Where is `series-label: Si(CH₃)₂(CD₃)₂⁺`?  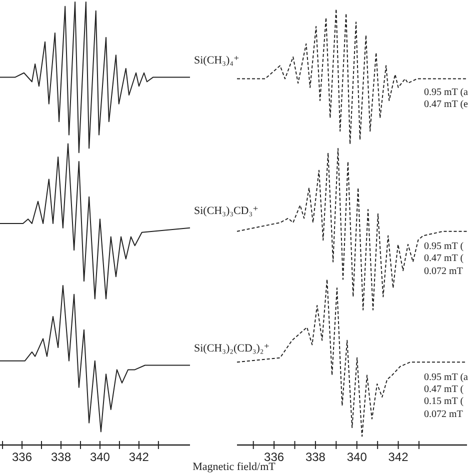 series-label: Si(CH₃)₂(CD₃)₂⁺ is located at coordinates (232, 348).